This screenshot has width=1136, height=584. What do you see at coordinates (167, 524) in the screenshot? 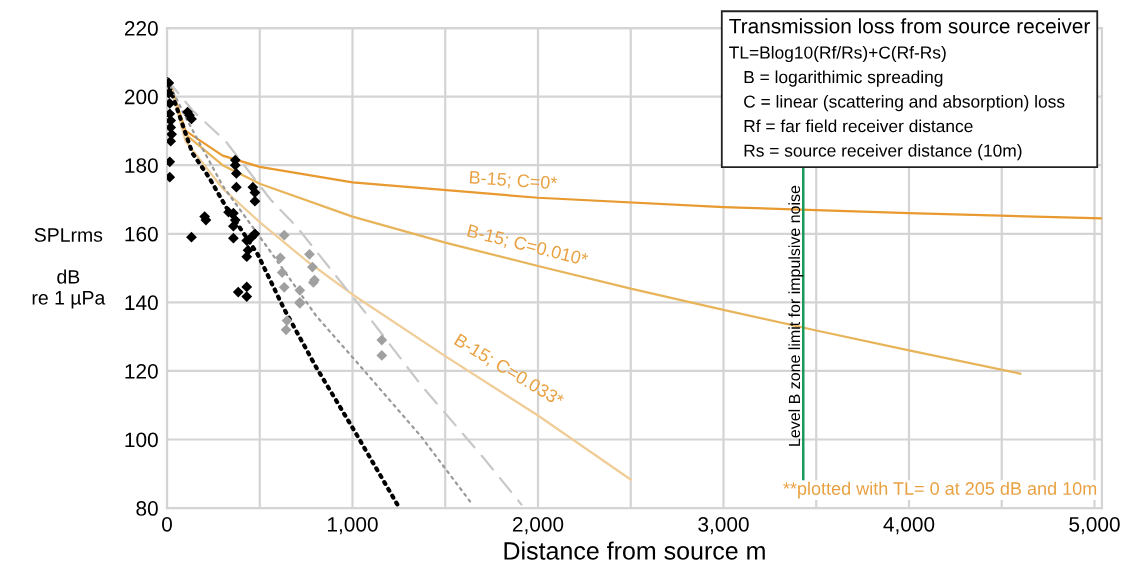
I see `x-tick-label: 0` at bounding box center [167, 524].